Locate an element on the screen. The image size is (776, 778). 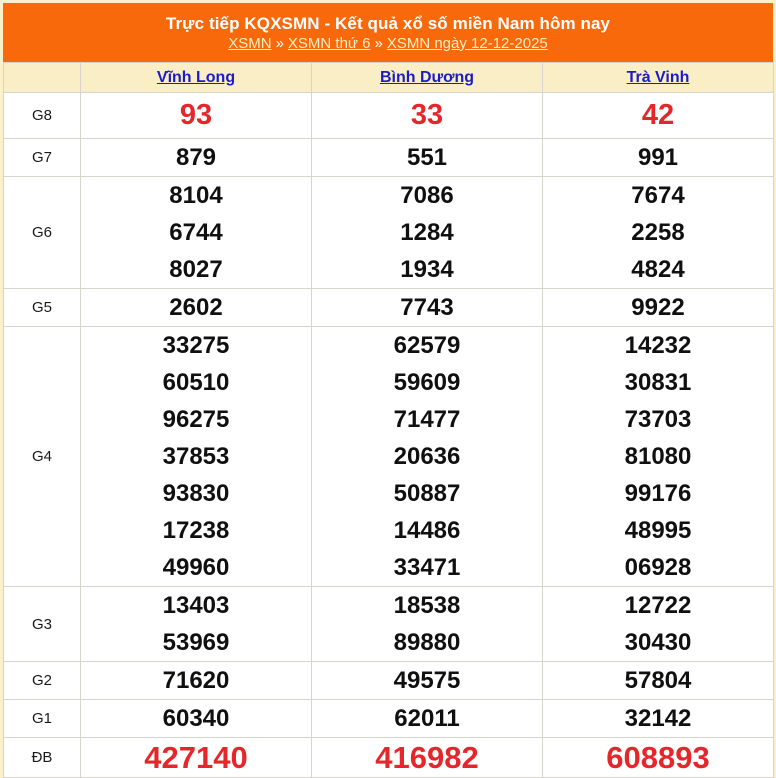
prize-label: G3 is located at coordinates (42, 624).